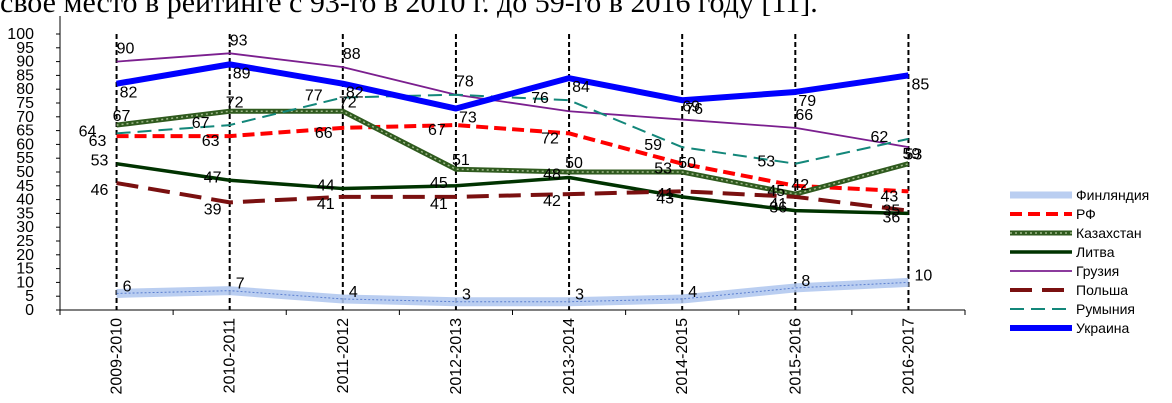 The width and height of the screenshot is (1172, 403). I want to click on data-label: 77, so click(314, 95).